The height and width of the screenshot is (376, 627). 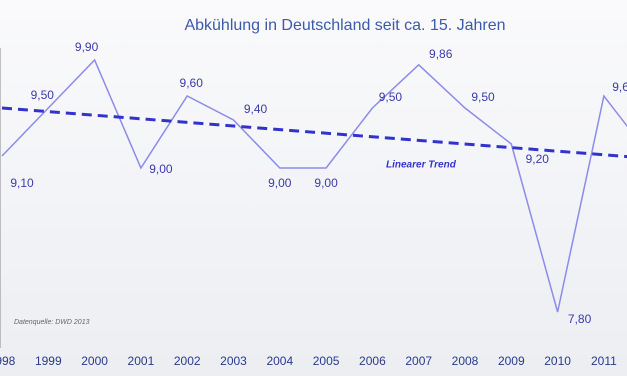 I want to click on x-tick-label: 2006, so click(x=372, y=361).